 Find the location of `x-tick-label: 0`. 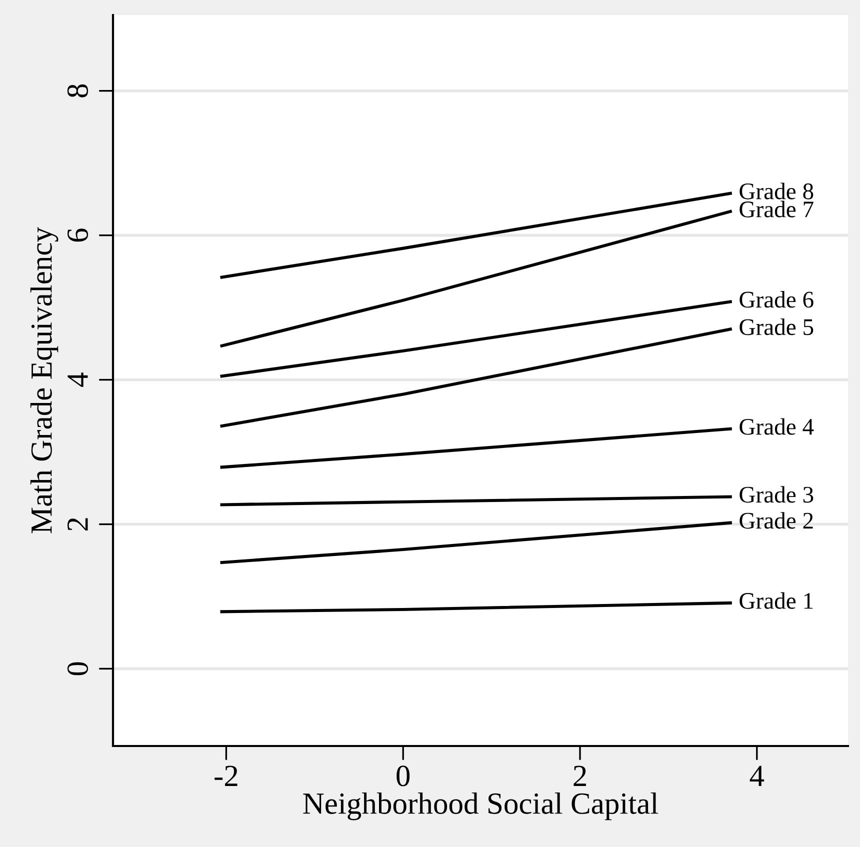

x-tick-label: 0 is located at coordinates (403, 776).